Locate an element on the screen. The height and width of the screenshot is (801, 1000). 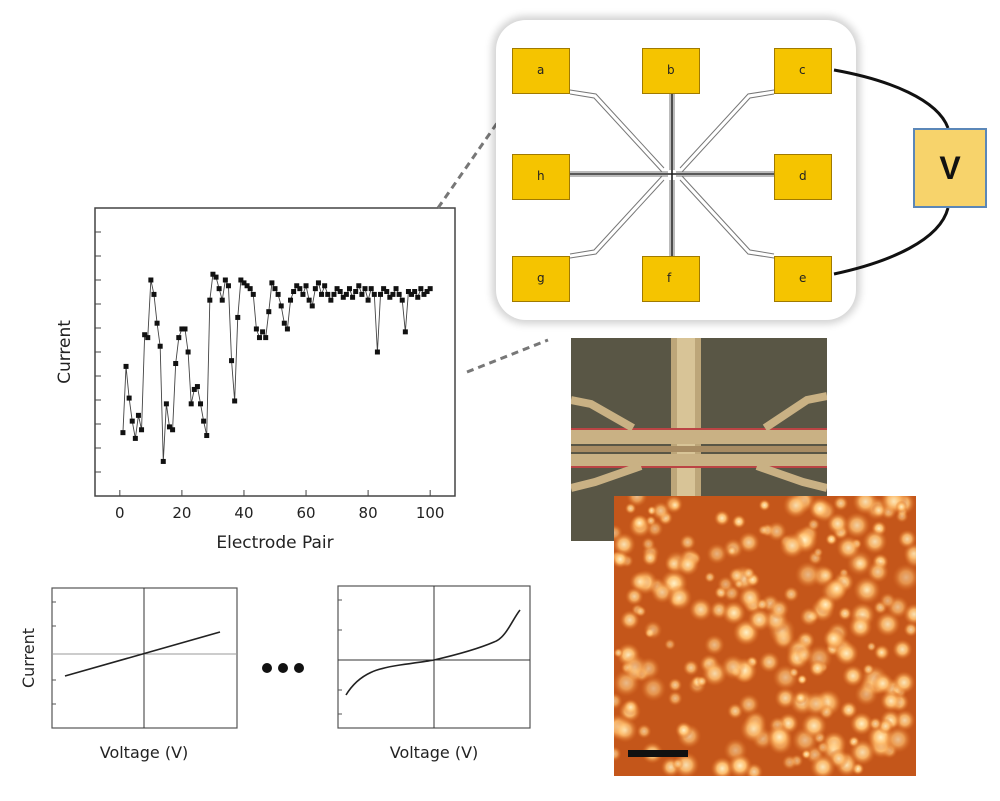
x-axis-label: Electrode Pair is located at coordinates (274, 543).